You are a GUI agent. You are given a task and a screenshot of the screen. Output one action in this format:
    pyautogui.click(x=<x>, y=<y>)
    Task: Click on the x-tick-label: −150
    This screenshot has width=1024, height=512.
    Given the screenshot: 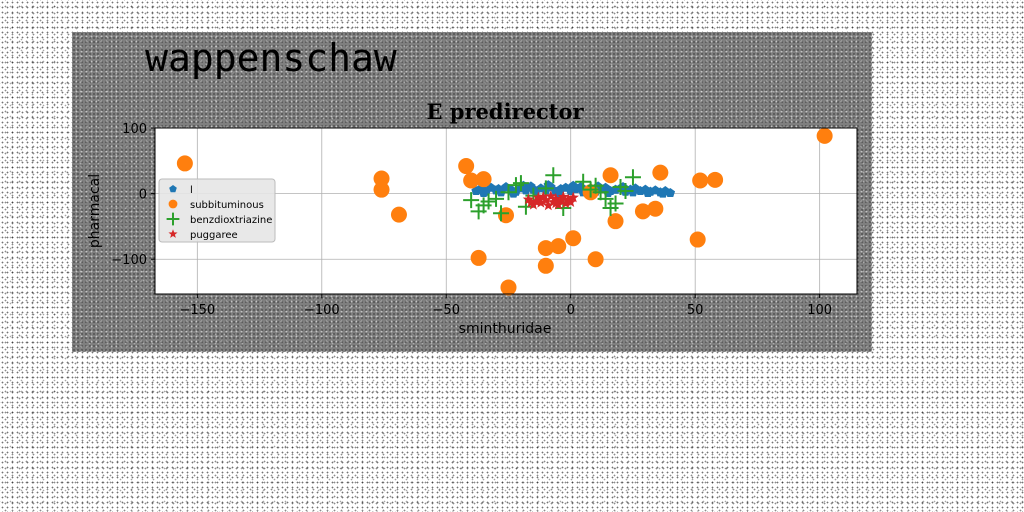 What is the action you would take?
    pyautogui.click(x=197, y=310)
    